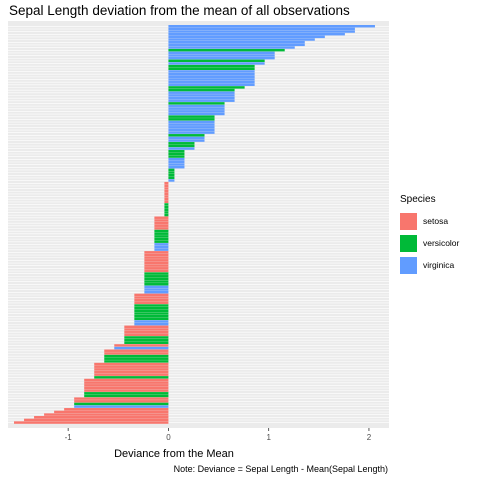 The width and height of the screenshot is (480, 480). Describe the element at coordinates (408, 243) in the screenshot. I see `legend-swatch-versicolor` at that location.